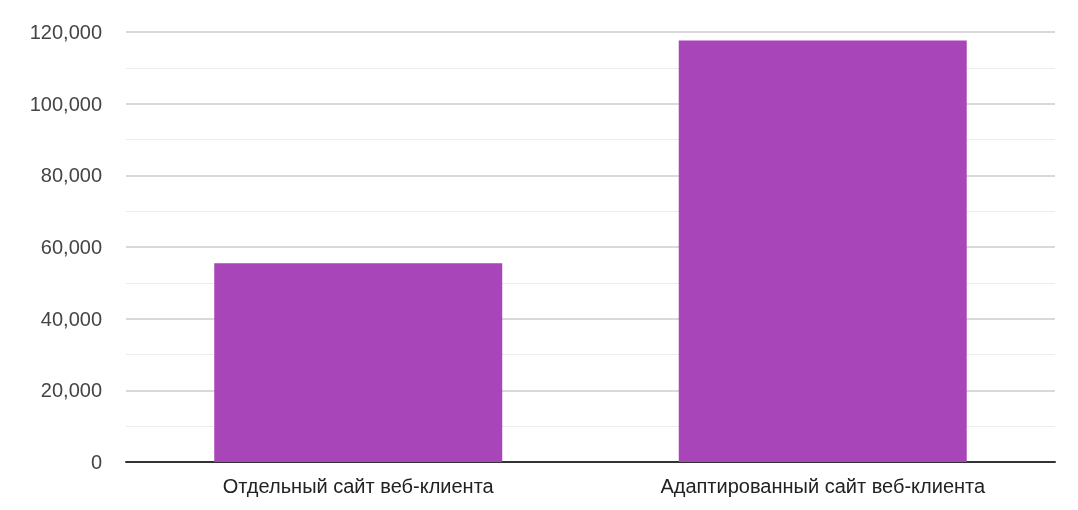 The width and height of the screenshot is (1078, 510). What do you see at coordinates (71, 390) in the screenshot?
I see `y-tick-label: 20,000` at bounding box center [71, 390].